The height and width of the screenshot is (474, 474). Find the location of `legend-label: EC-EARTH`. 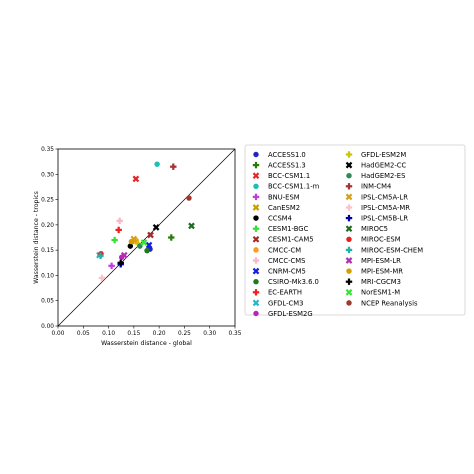

legend-label: EC-EARTH is located at coordinates (285, 293).